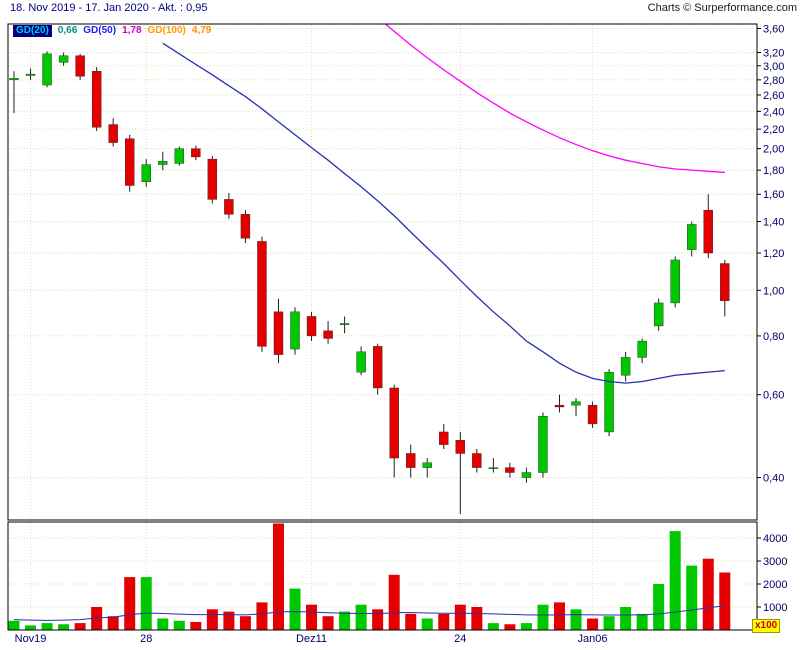 This screenshot has height=650, width=805. I want to click on price-tick-label: 2,20, so click(773, 130).